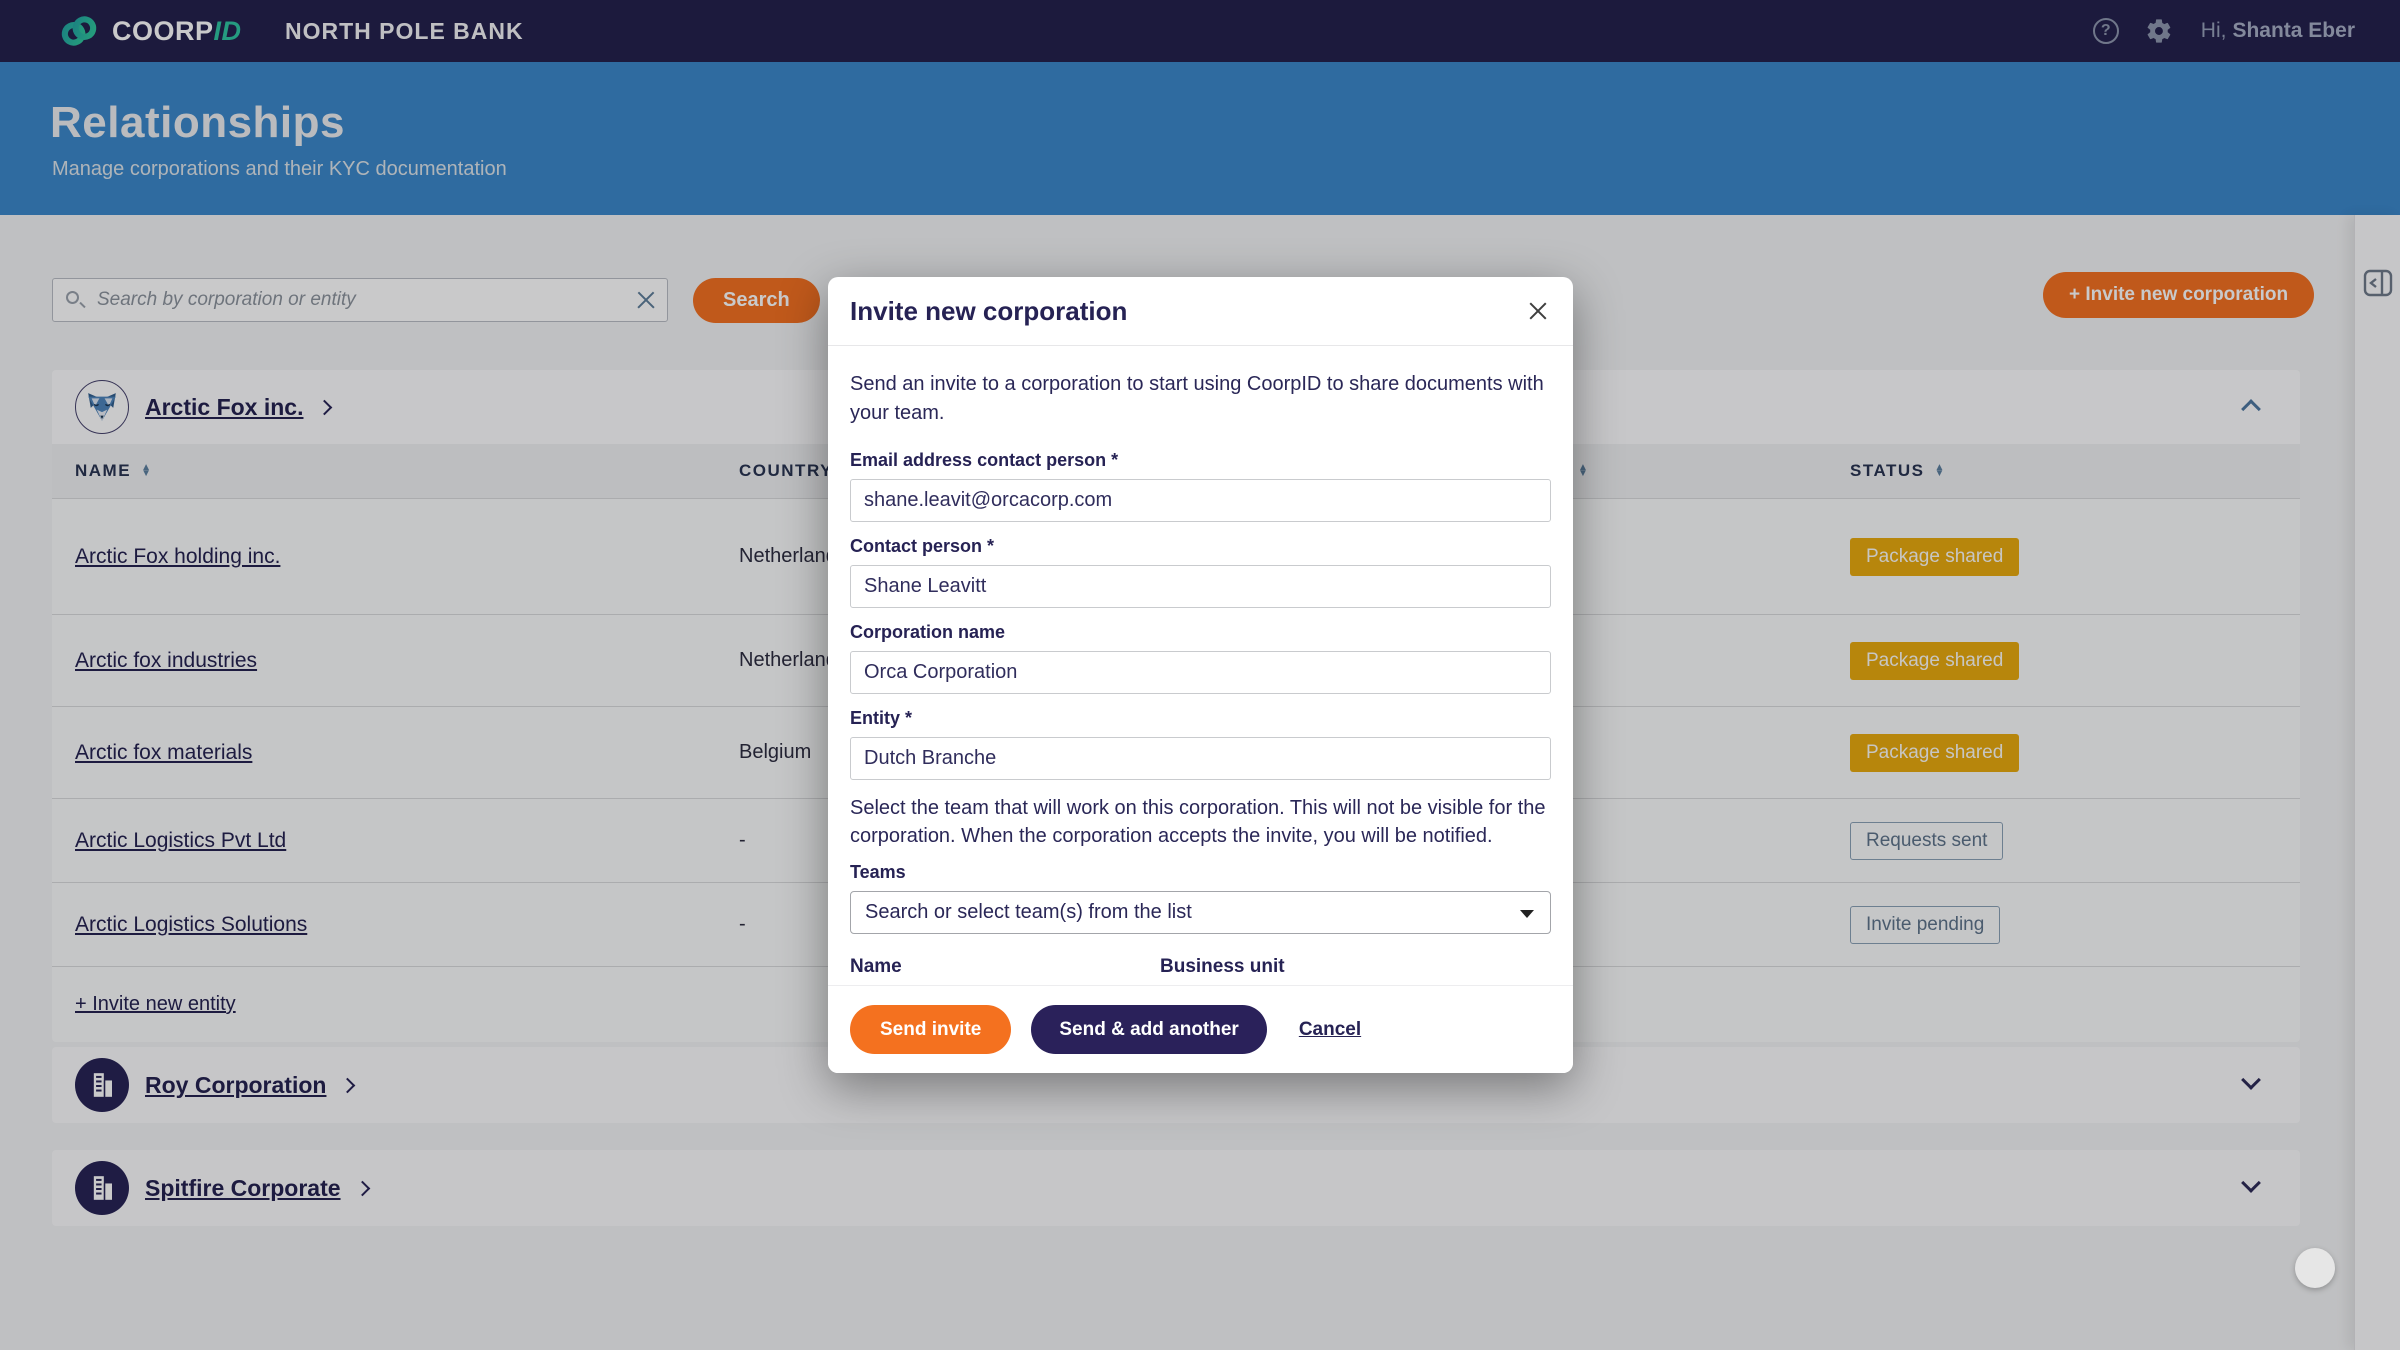  I want to click on panel-toggle-icon, so click(2378, 285).